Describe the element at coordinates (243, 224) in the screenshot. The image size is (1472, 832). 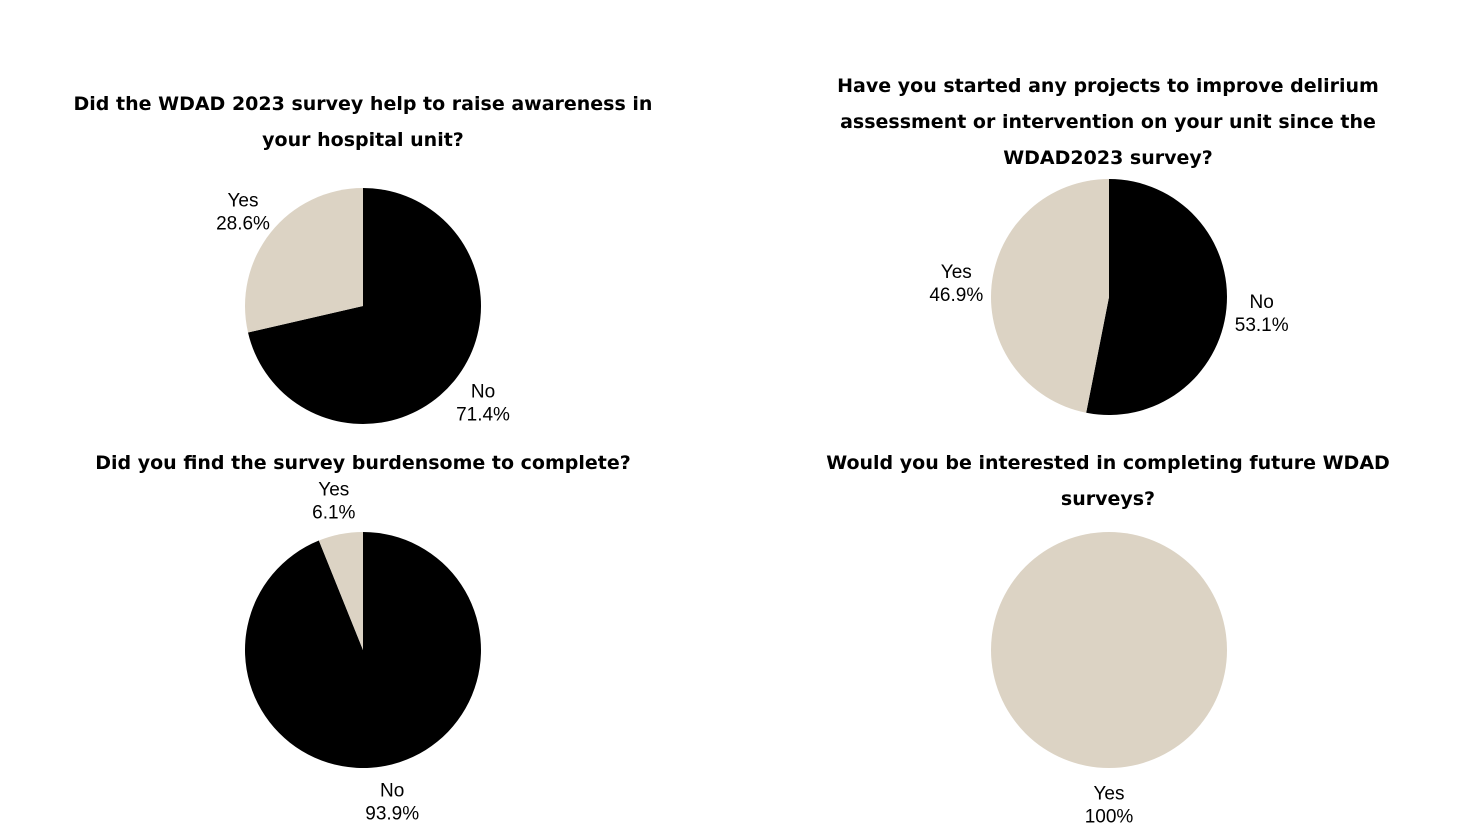
I see `slice-value-awareness-yes: 28.6%` at that location.